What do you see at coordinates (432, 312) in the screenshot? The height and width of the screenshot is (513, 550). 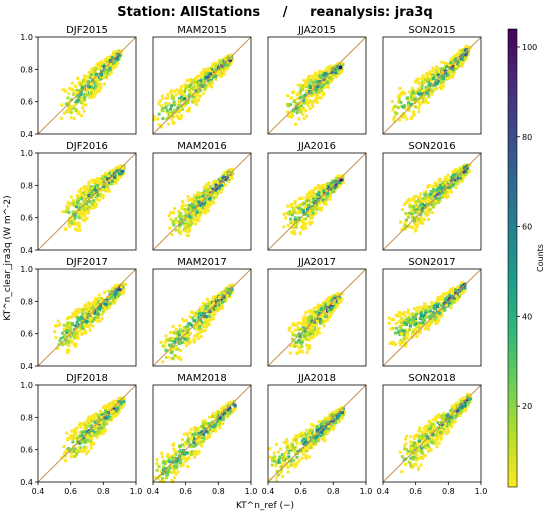 I see `panel-son2017: SON2017` at bounding box center [432, 312].